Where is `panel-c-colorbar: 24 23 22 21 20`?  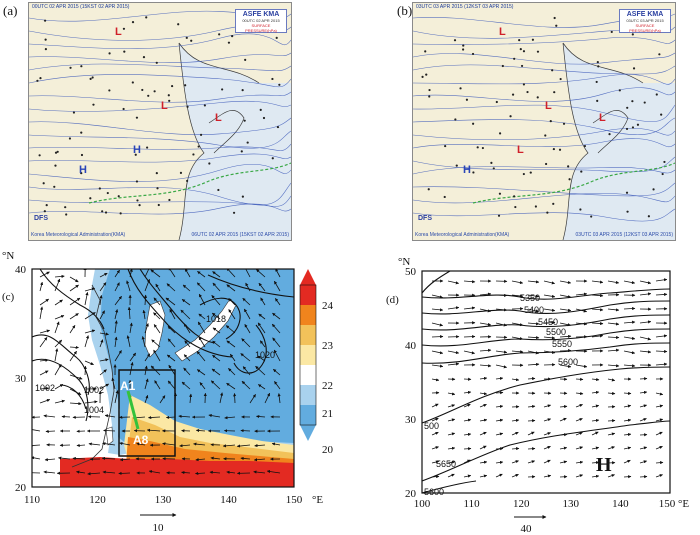 panel-c-colorbar: 24 23 22 21 20 is located at coordinates (317, 362).